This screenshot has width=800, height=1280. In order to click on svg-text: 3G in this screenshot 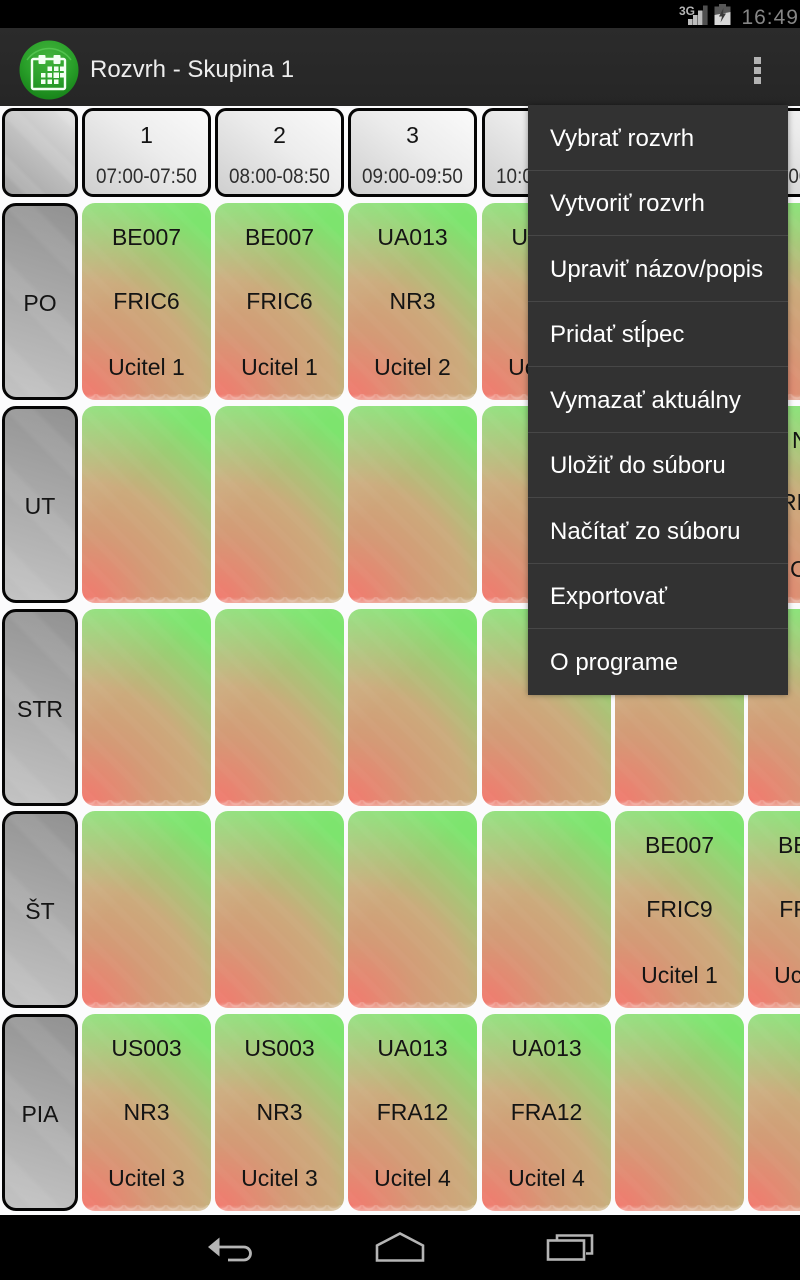, I will do `click(687, 11)`.